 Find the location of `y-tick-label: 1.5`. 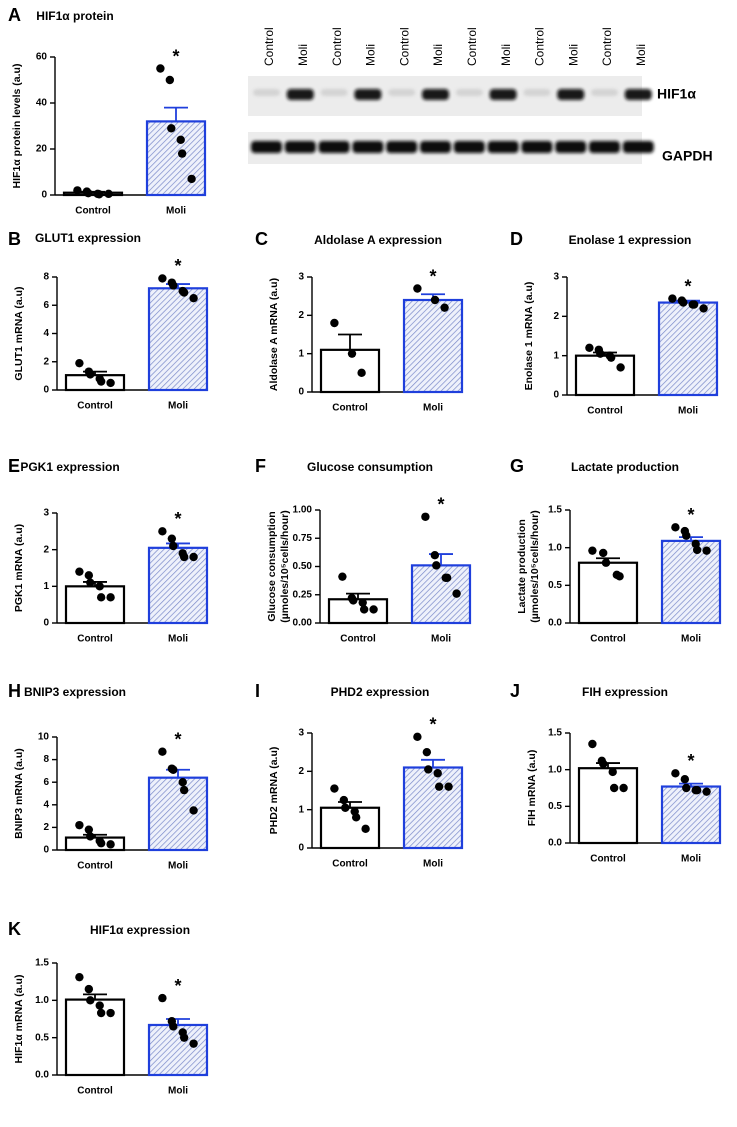

y-tick-label: 1.5 is located at coordinates (42, 963).